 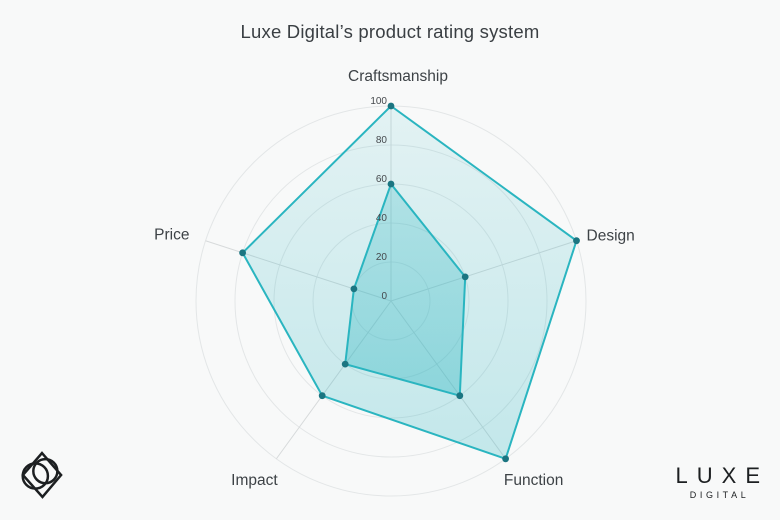 I want to click on radial-tick-label: 100, so click(x=378, y=101).